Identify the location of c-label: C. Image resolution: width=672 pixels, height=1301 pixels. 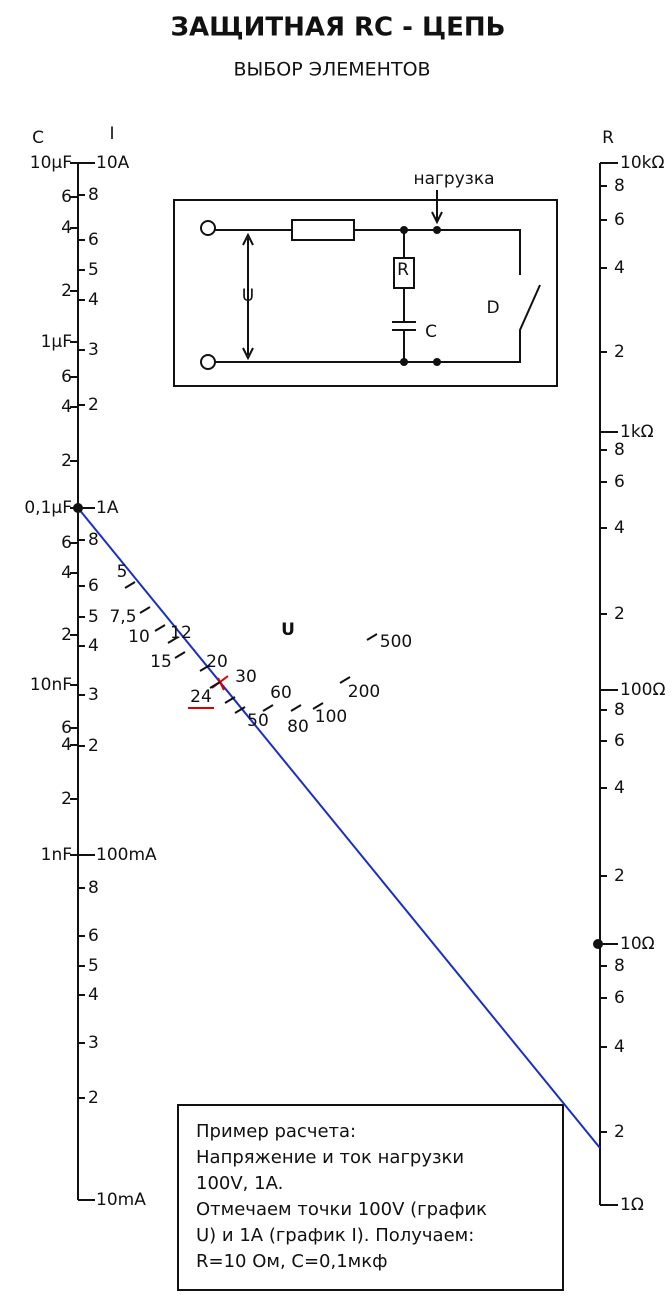
(431, 332).